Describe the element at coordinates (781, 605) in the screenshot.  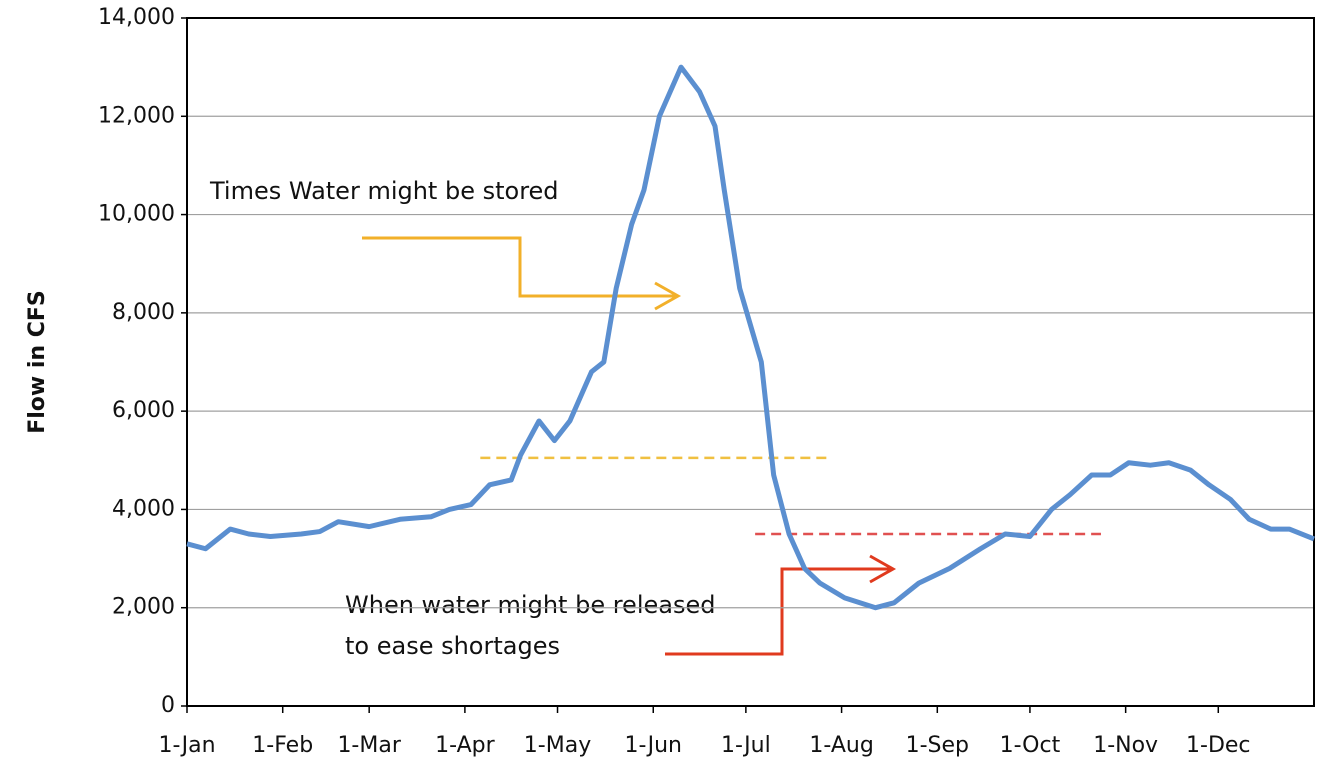
I see `release-arrow` at that location.